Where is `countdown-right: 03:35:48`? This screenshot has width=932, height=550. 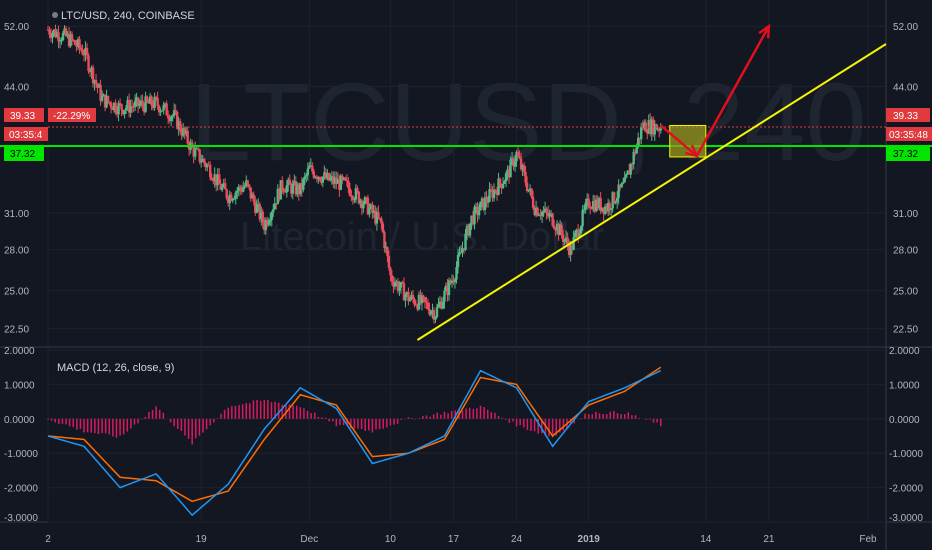 countdown-right: 03:35:48 is located at coordinates (908, 135).